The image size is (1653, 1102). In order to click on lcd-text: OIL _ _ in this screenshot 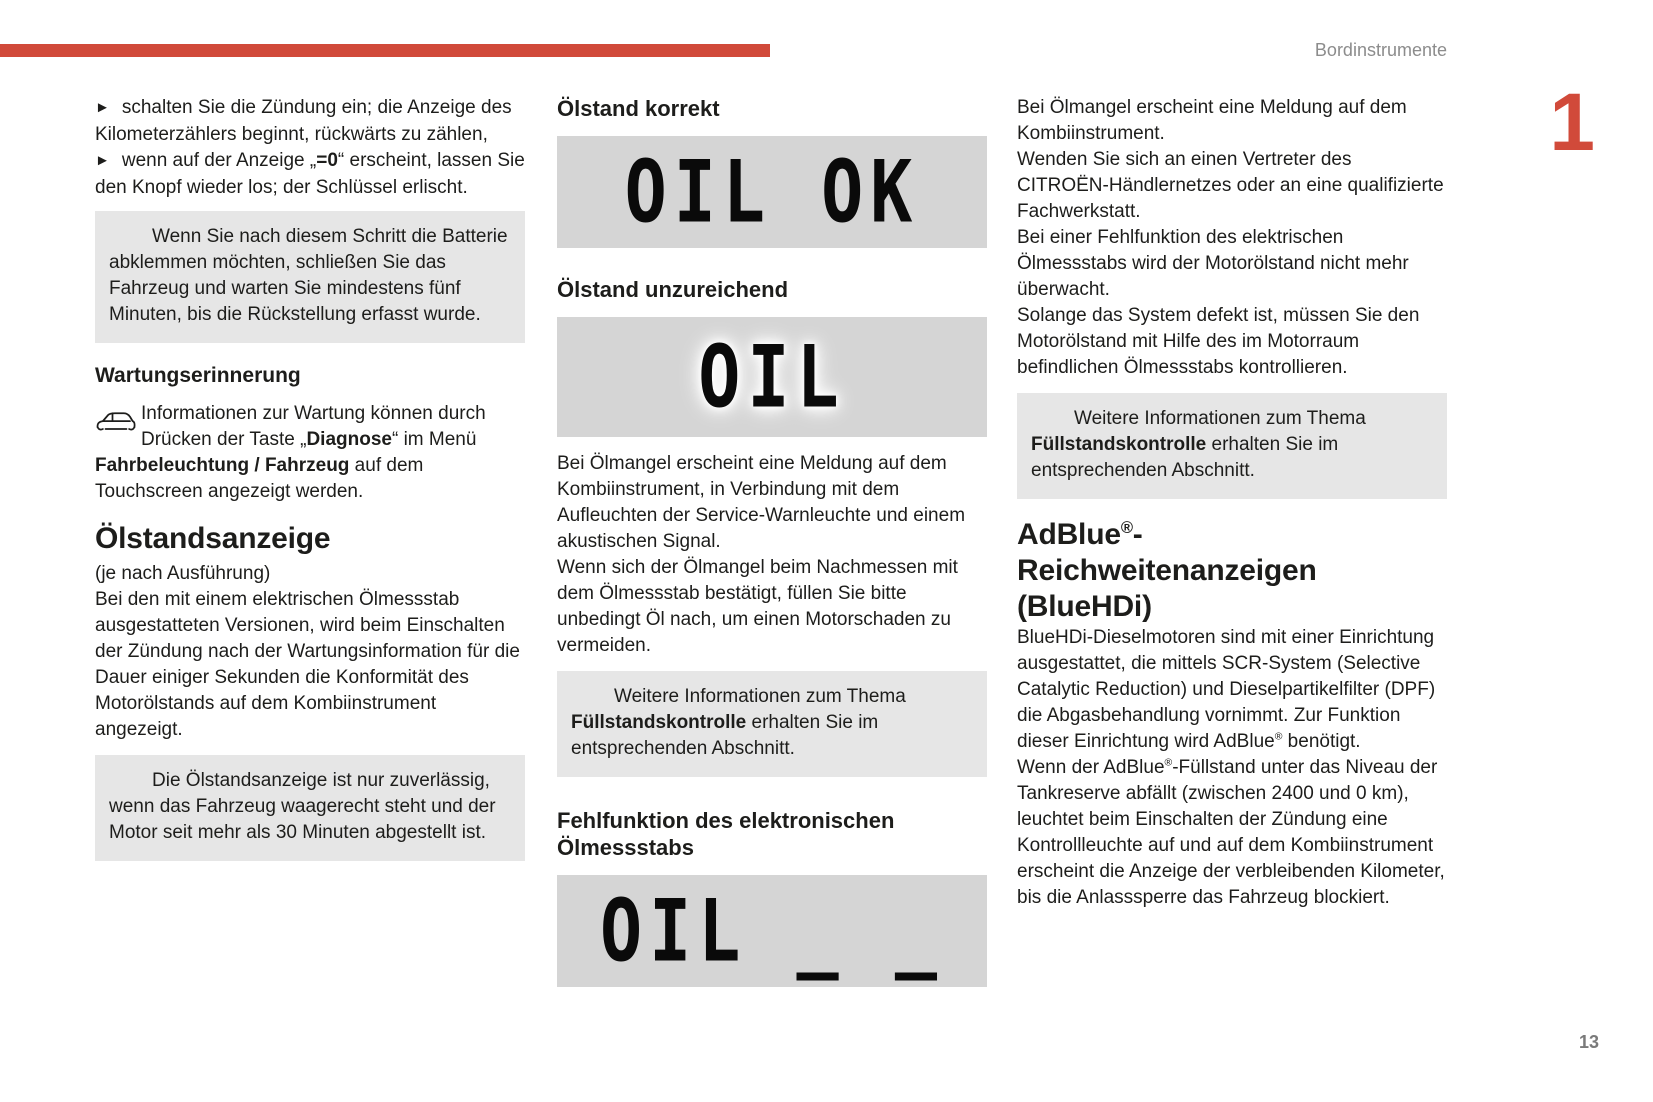, I will do `click(771, 931)`.